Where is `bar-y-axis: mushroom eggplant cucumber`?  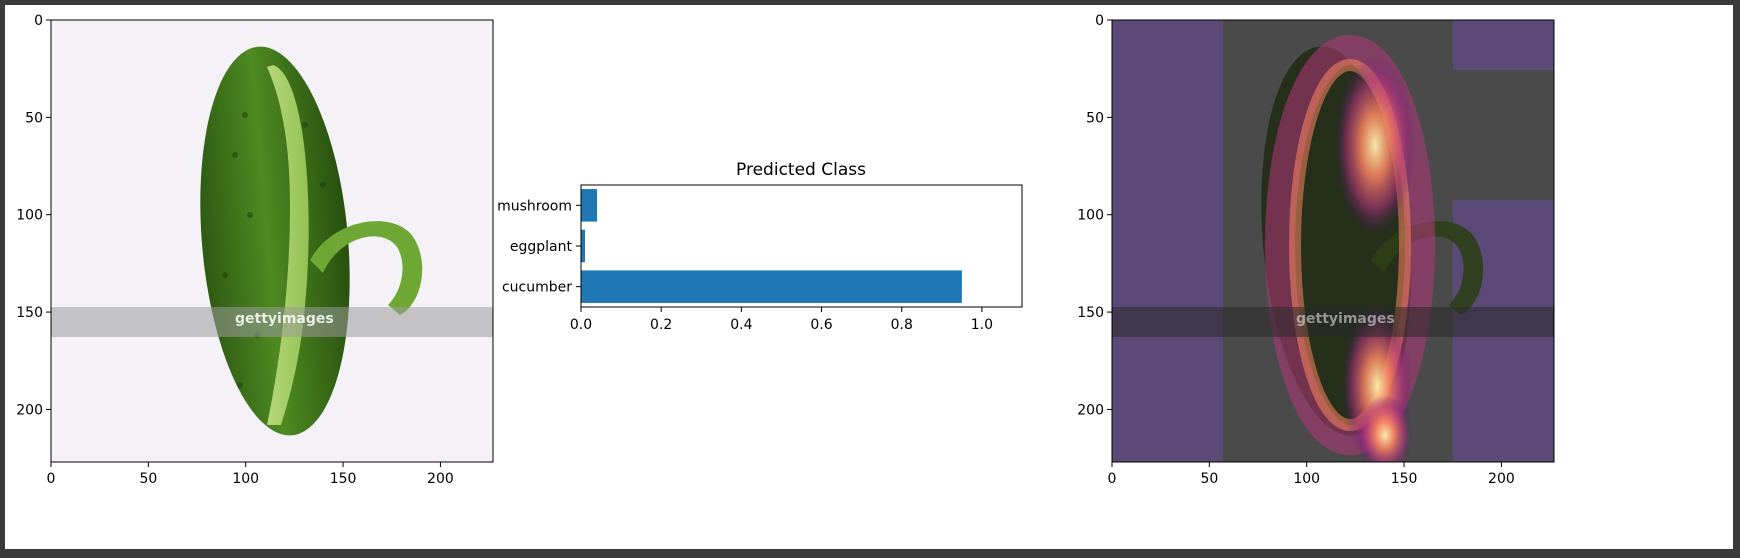 bar-y-axis: mushroom eggplant cucumber is located at coordinates (539, 247).